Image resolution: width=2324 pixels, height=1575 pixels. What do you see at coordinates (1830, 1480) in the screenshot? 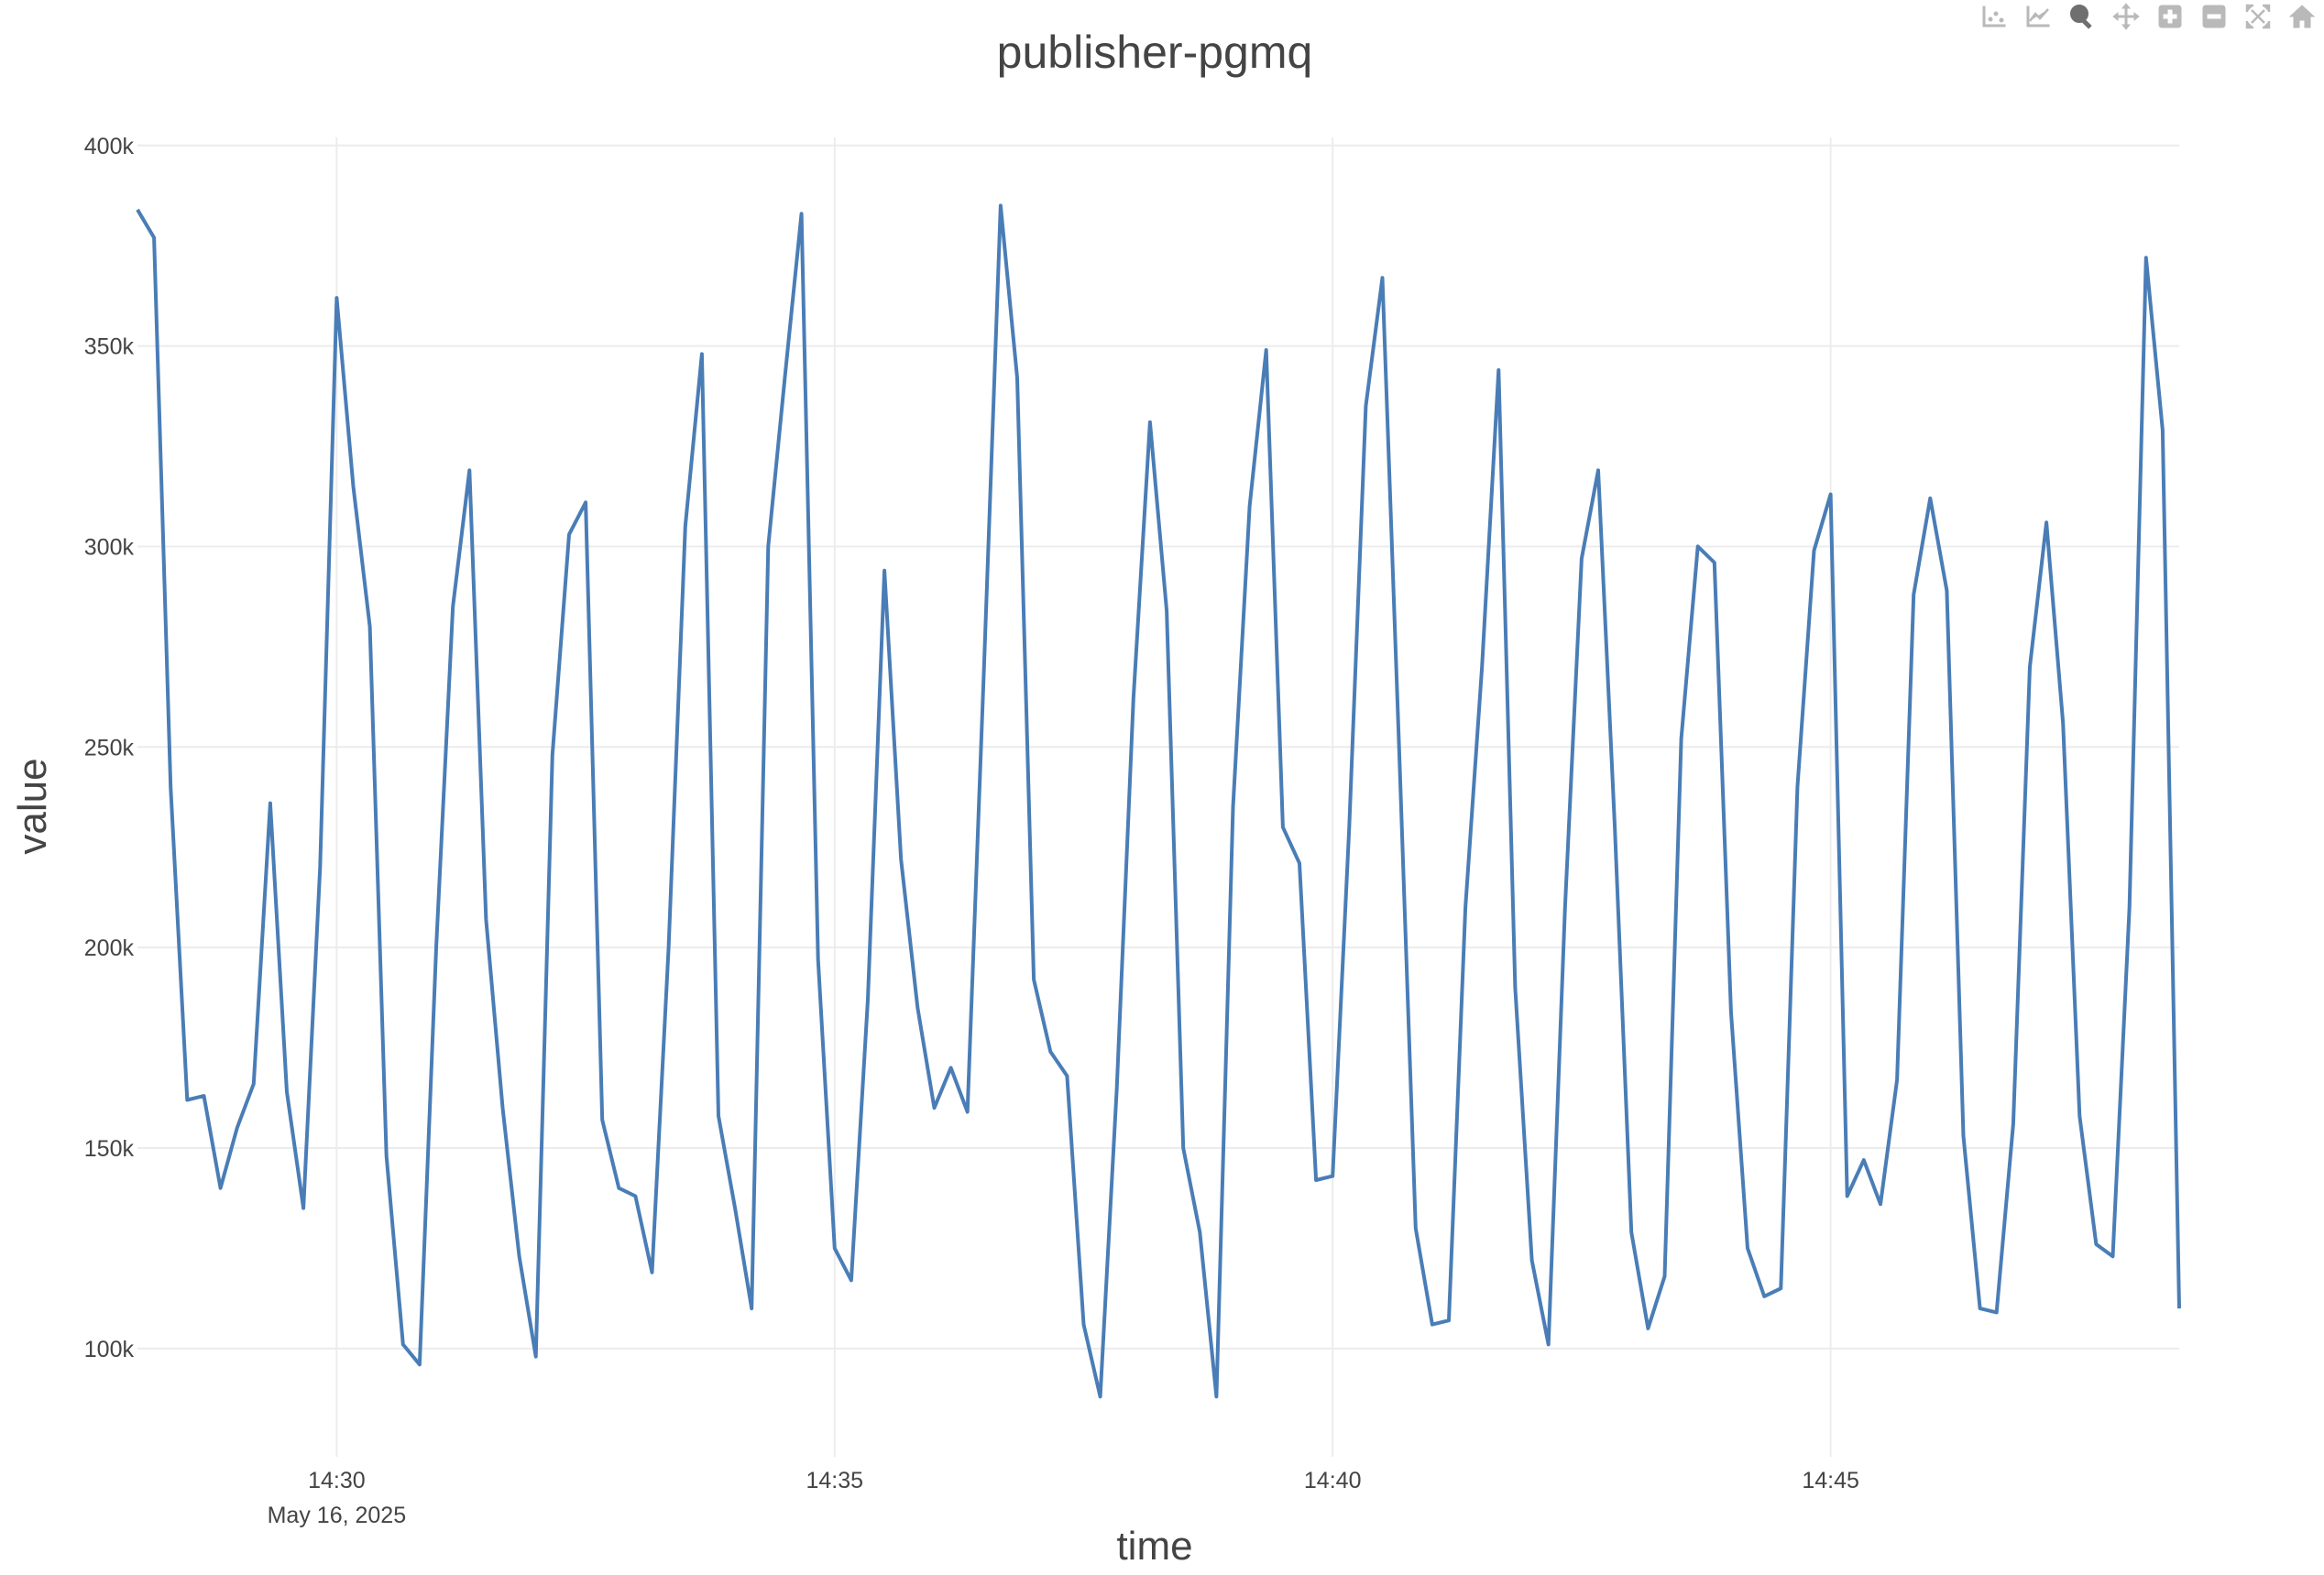
I see `x-tick-label: 14:45` at bounding box center [1830, 1480].